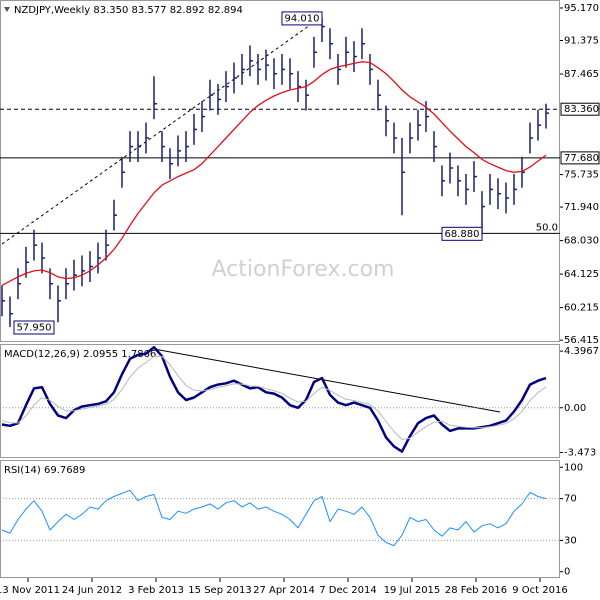 The width and height of the screenshot is (600, 600). What do you see at coordinates (7, 9) in the screenshot?
I see `icon` at bounding box center [7, 9].